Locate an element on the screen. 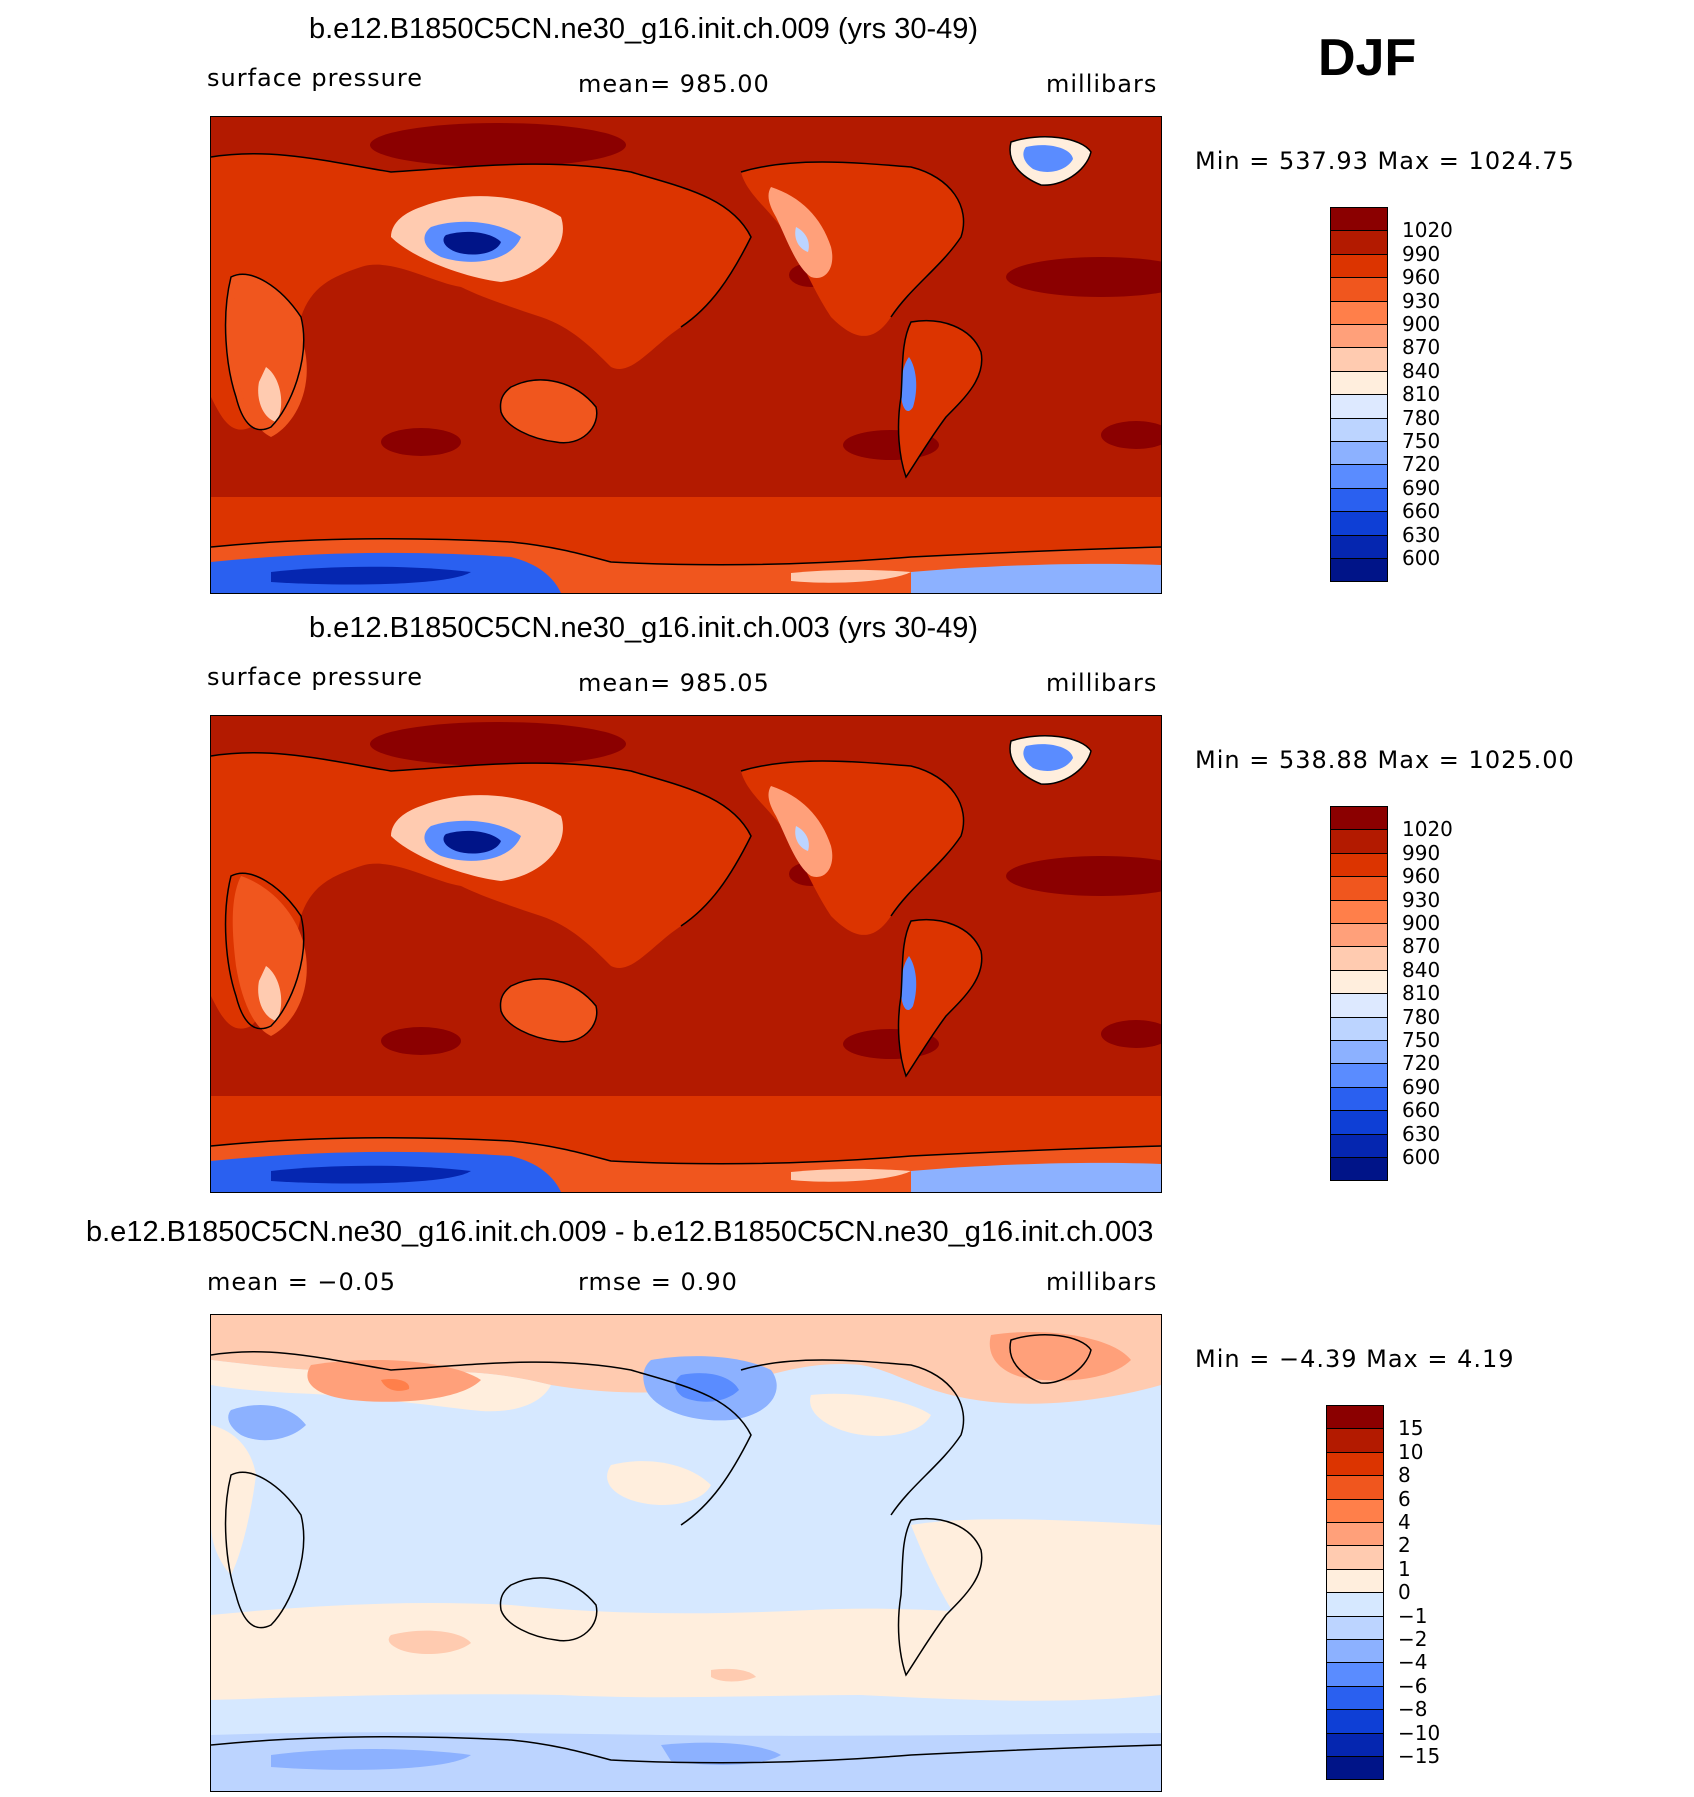  colorbar-label: −4 is located at coordinates (1413, 1662).